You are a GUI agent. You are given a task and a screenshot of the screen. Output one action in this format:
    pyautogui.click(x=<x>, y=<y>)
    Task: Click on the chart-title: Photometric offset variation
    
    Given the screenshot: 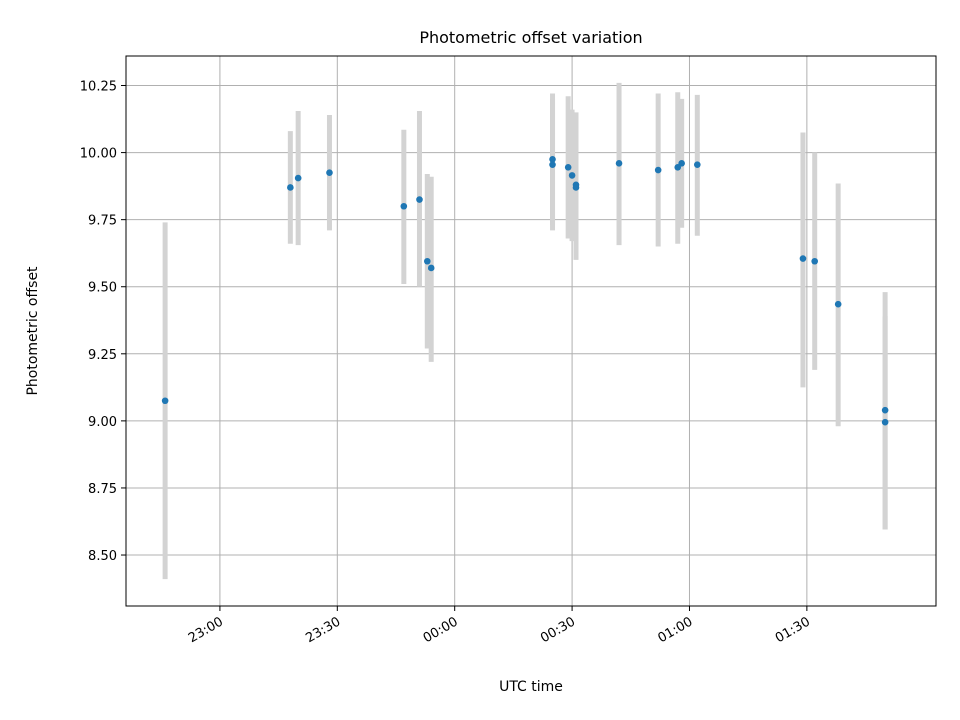 What is the action you would take?
    pyautogui.click(x=530, y=37)
    